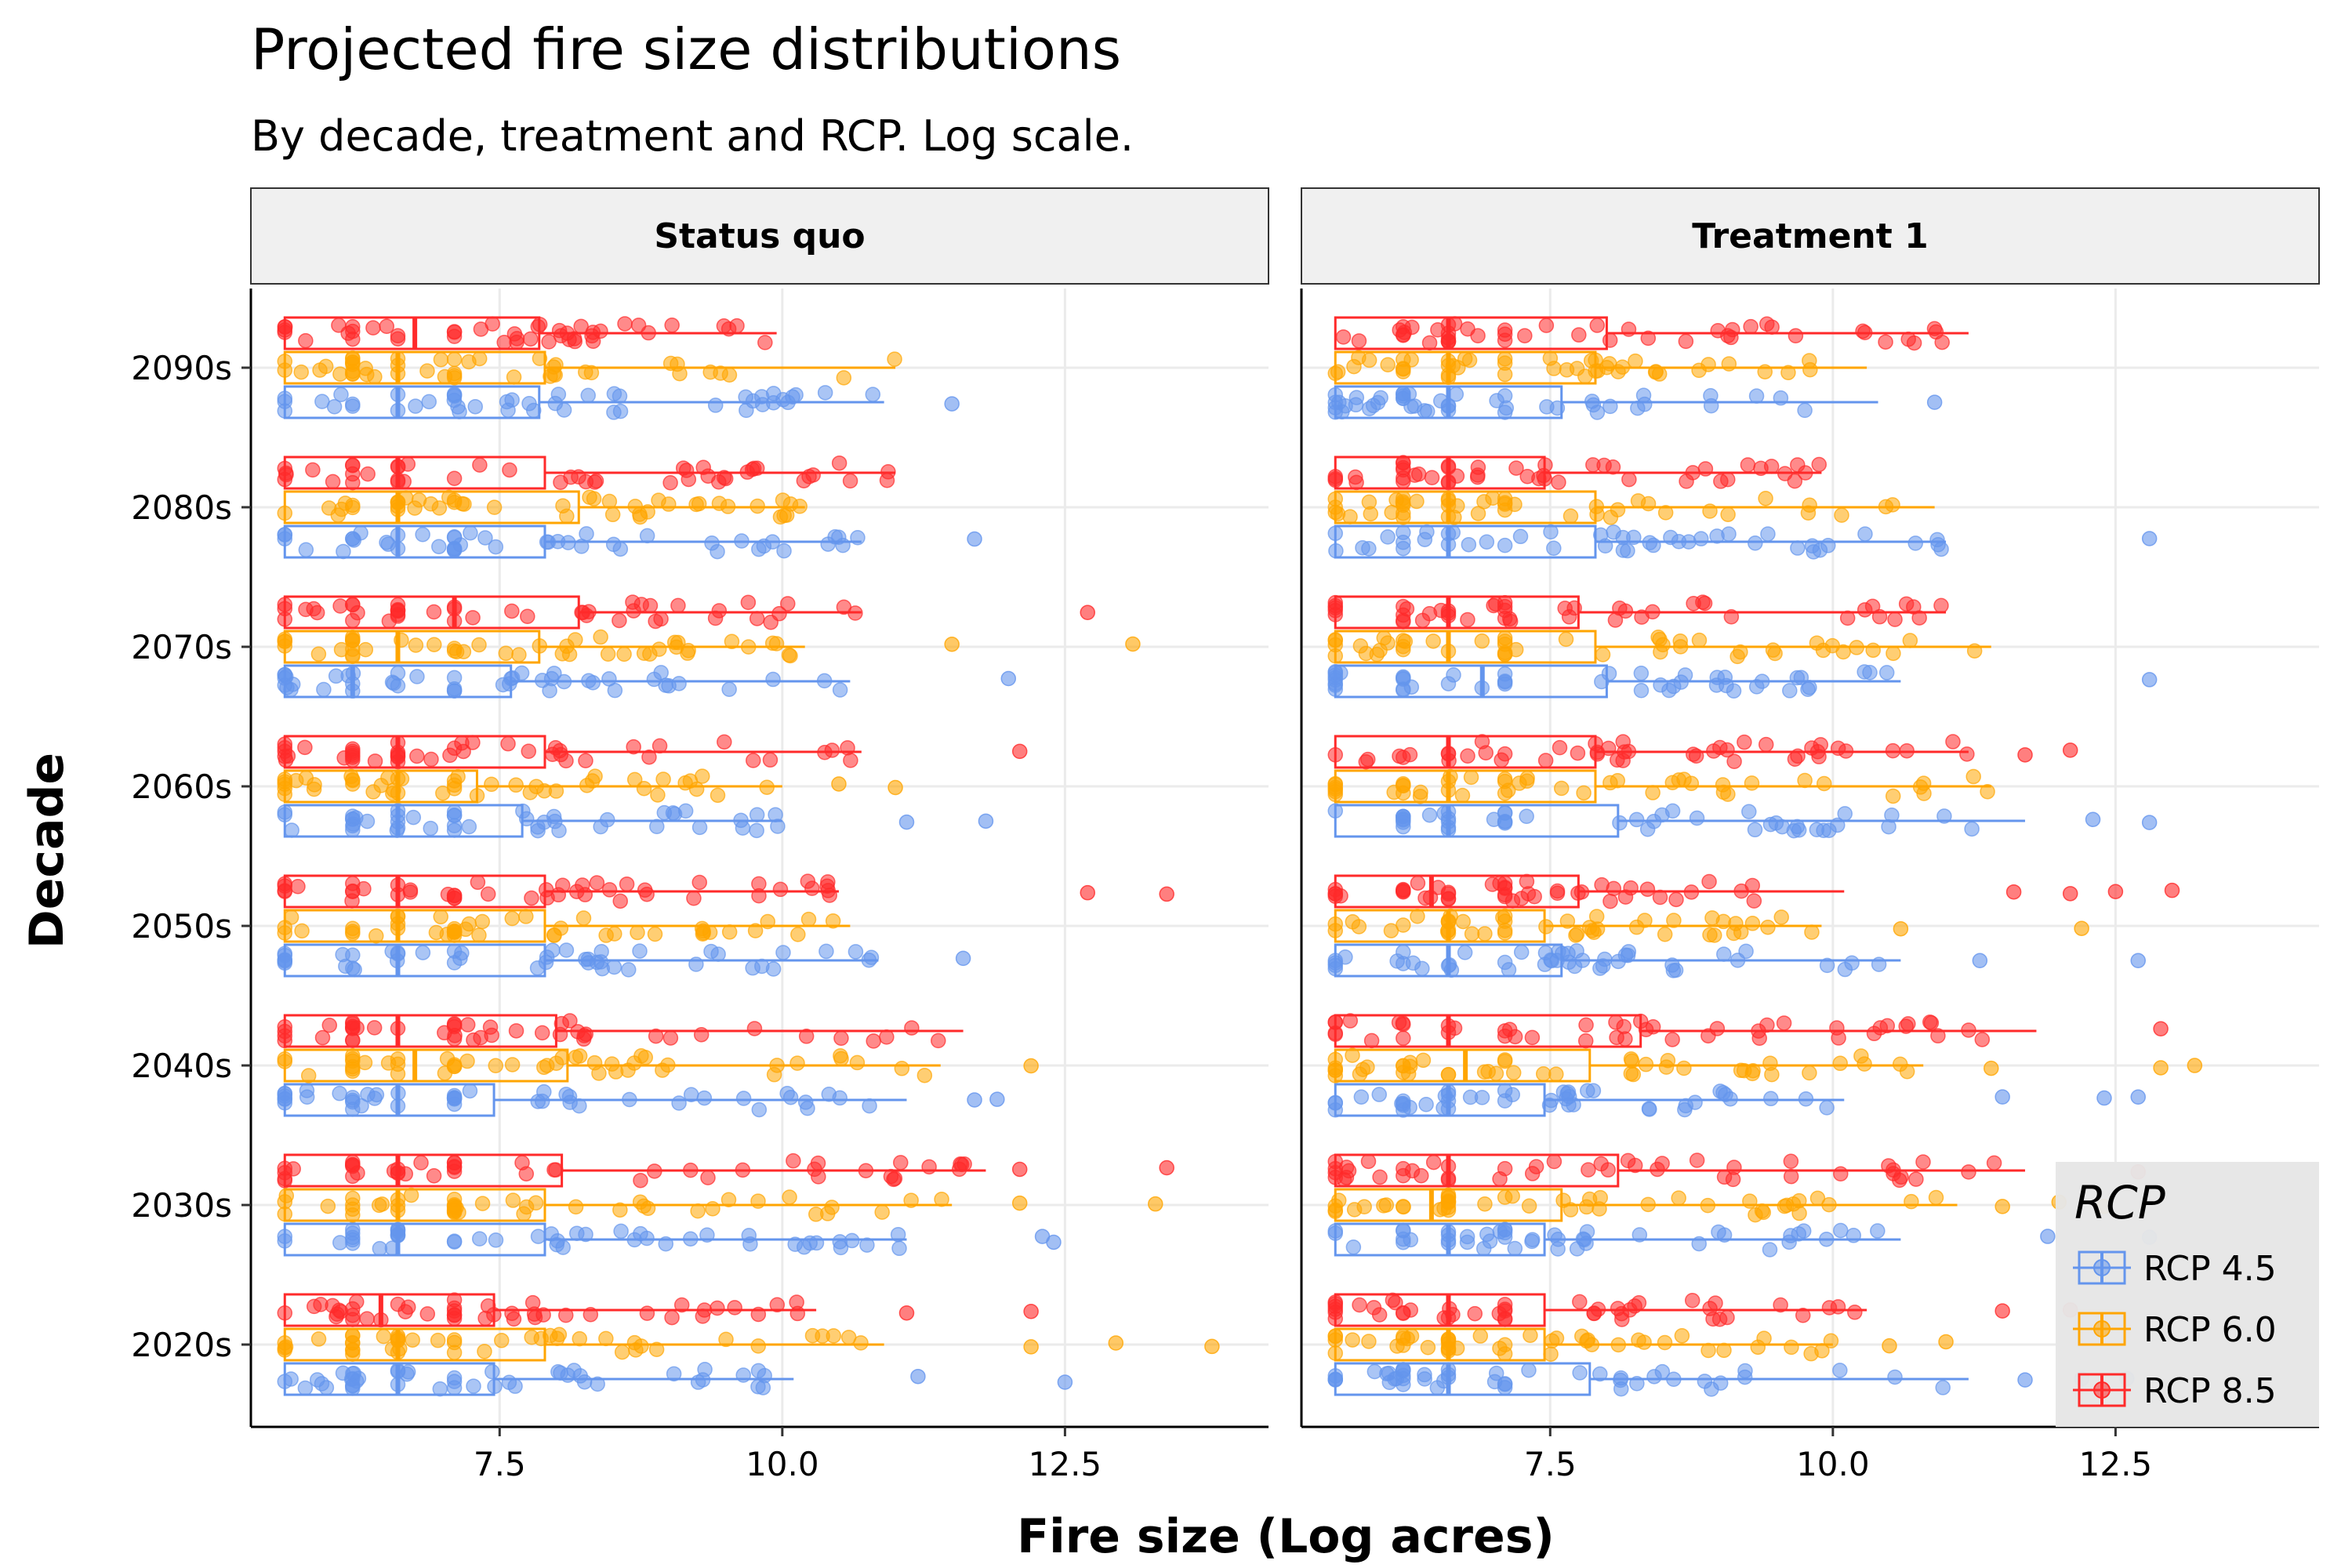 This screenshot has width=2352, height=1568. What do you see at coordinates (181, 507) in the screenshot?
I see `y-tick-label-2080s: 2080s` at bounding box center [181, 507].